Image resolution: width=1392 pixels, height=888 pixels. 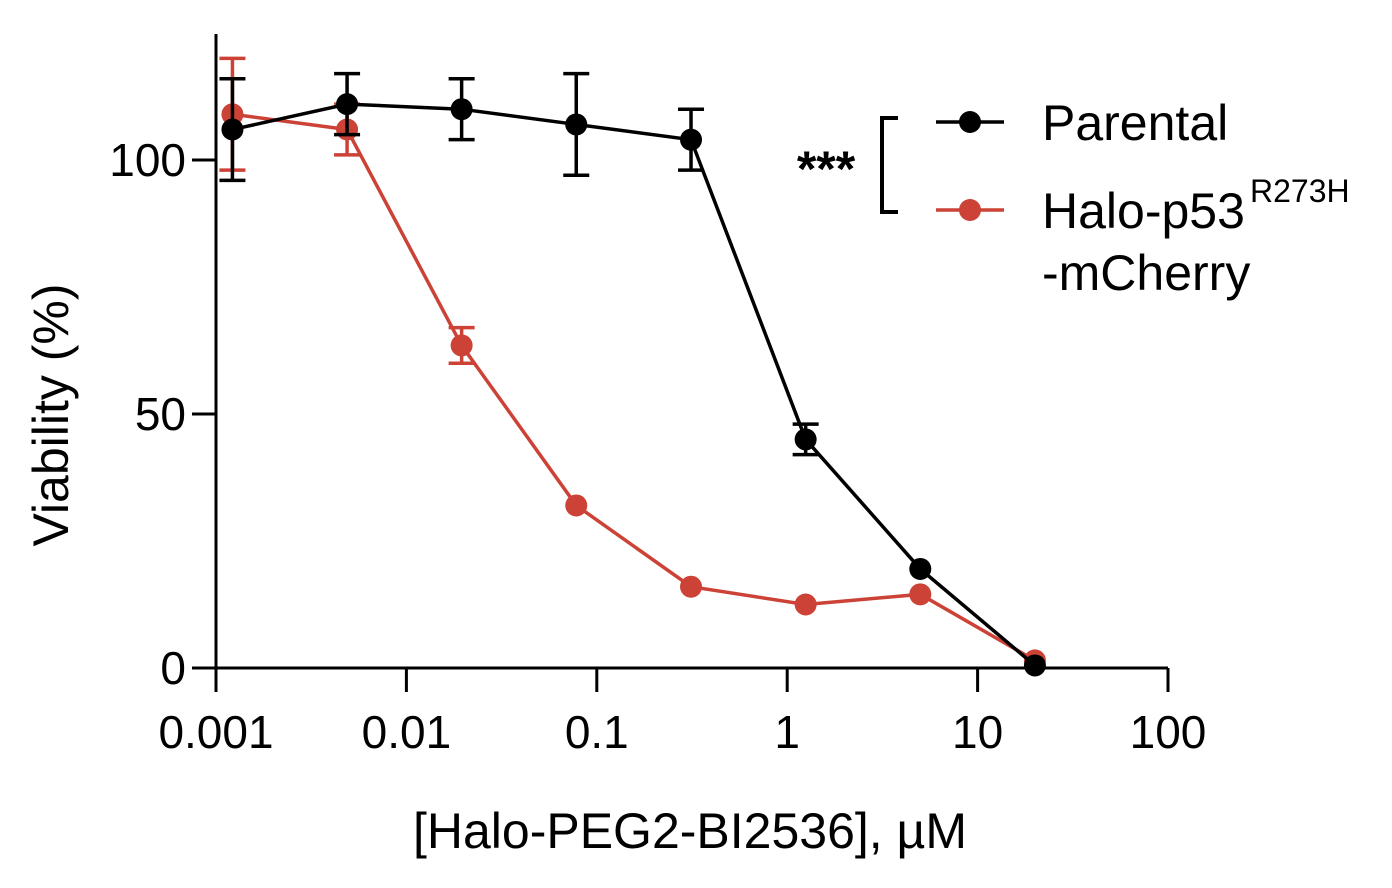 I want to click on x-axis-title: [Halo-PEG2-BI2536], µM, so click(x=690, y=831).